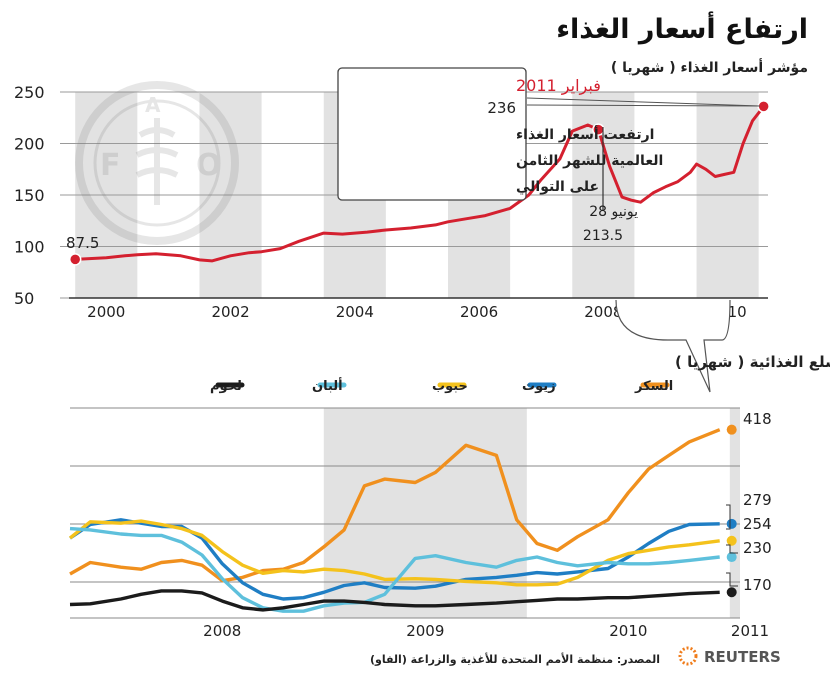 This screenshot has height=677, width=830. I want to click on chart-title: ارتفاع أسعار الغذاء, so click(682, 29).